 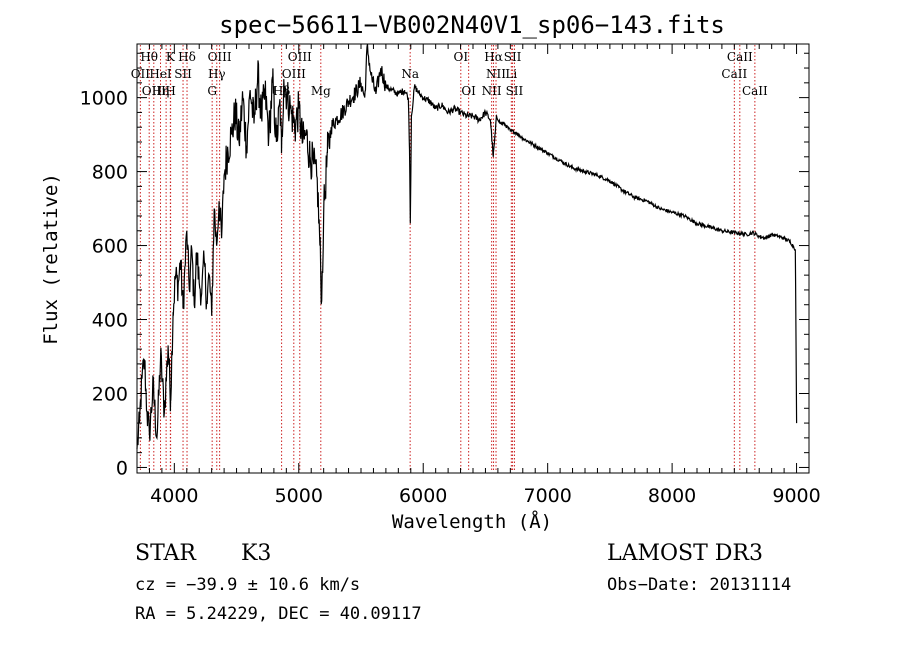 I want to click on line-label-0: Hθ, so click(x=149, y=57).